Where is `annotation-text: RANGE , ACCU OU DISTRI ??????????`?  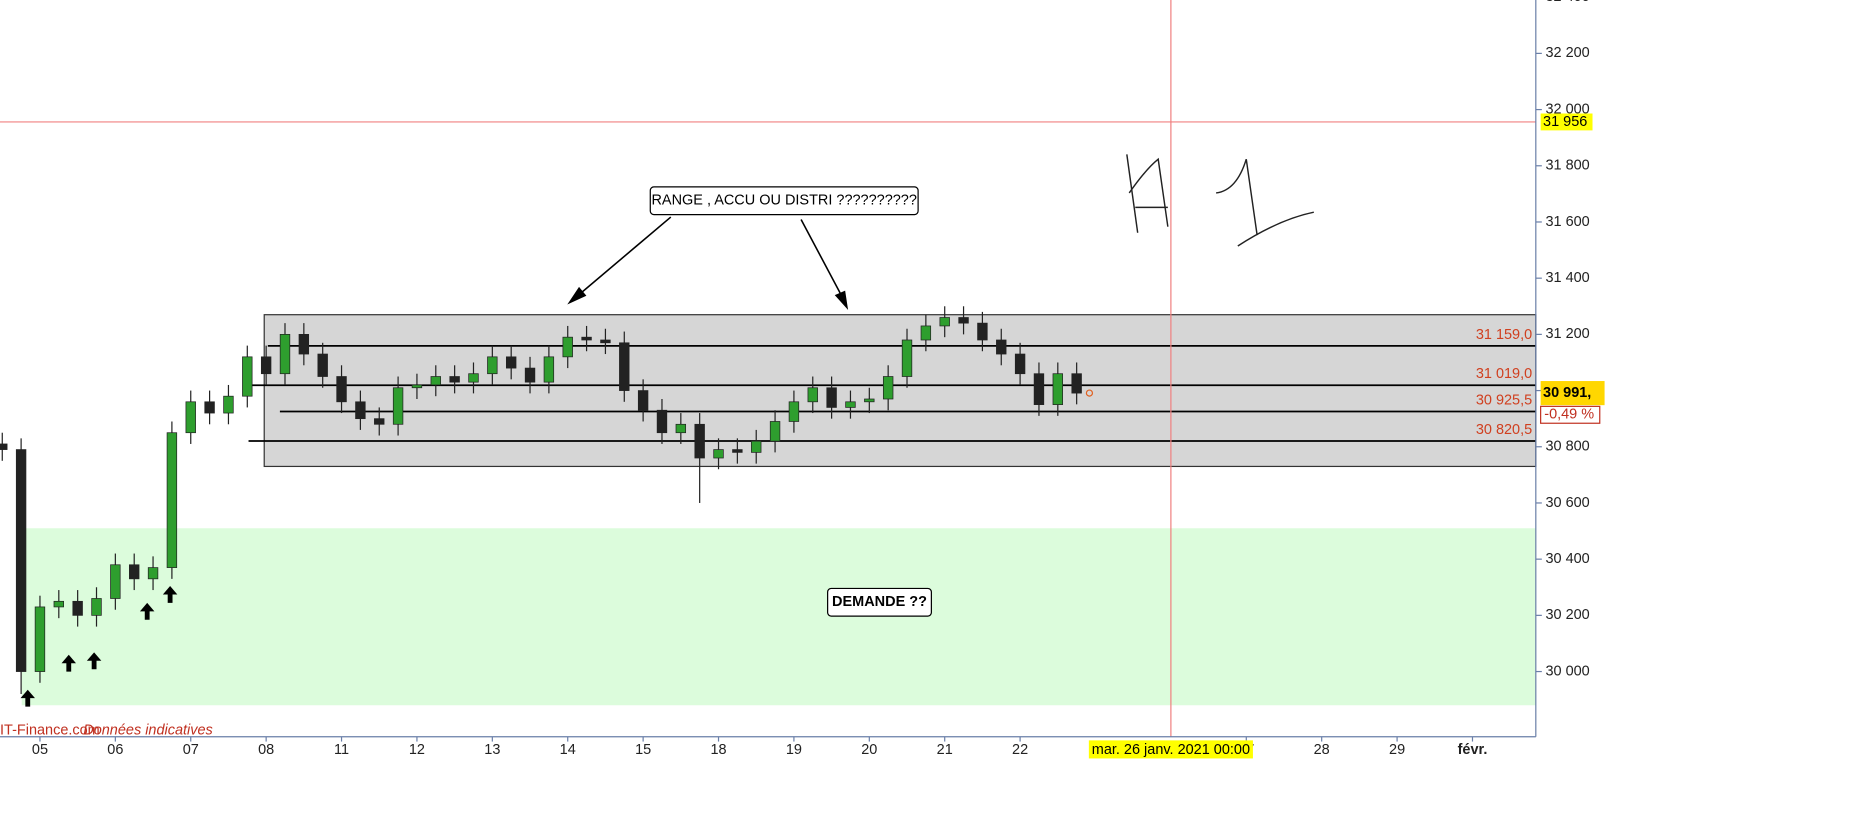
annotation-text: RANGE , ACCU OU DISTRI ?????????? is located at coordinates (783, 201).